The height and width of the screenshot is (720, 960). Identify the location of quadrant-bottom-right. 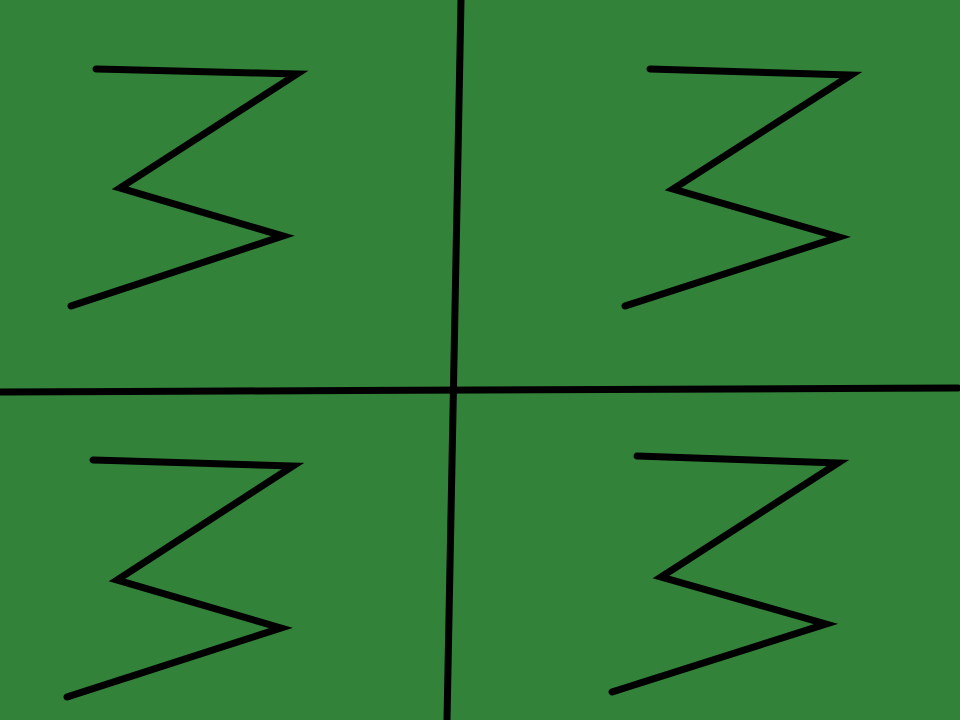
(729, 574).